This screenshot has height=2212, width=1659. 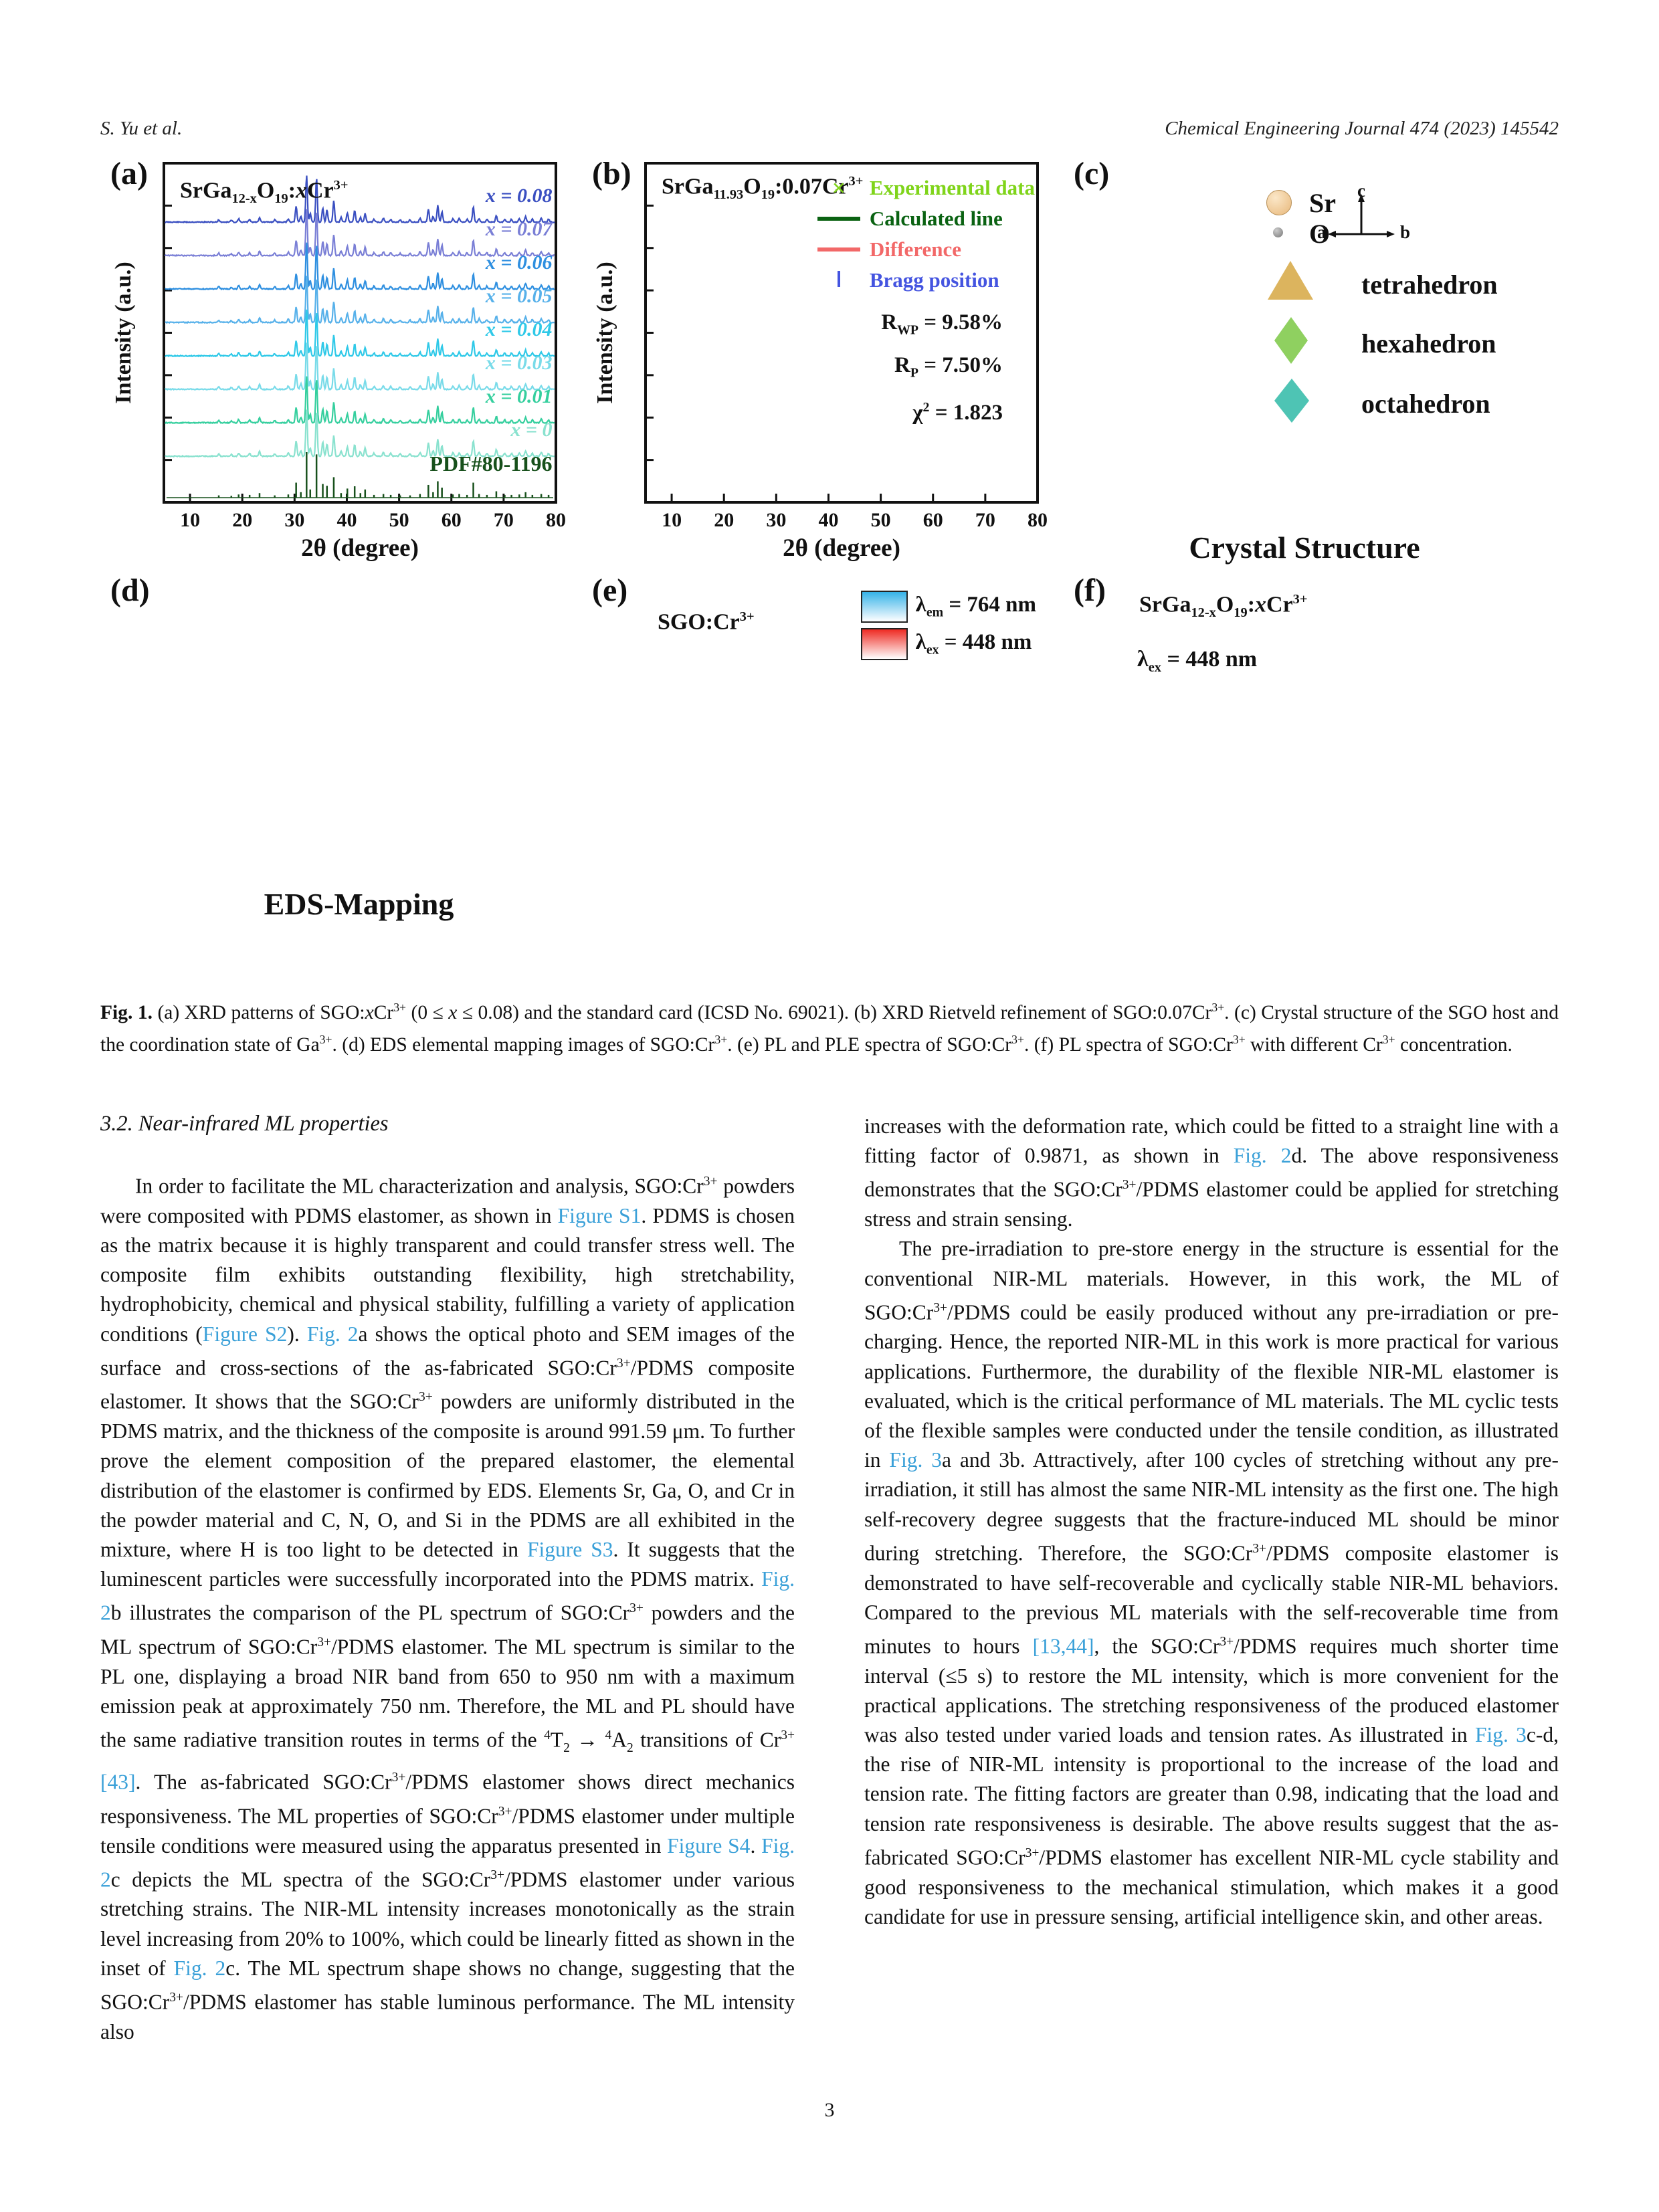 What do you see at coordinates (118, 1782) in the screenshot?
I see `text-link: [43]` at bounding box center [118, 1782].